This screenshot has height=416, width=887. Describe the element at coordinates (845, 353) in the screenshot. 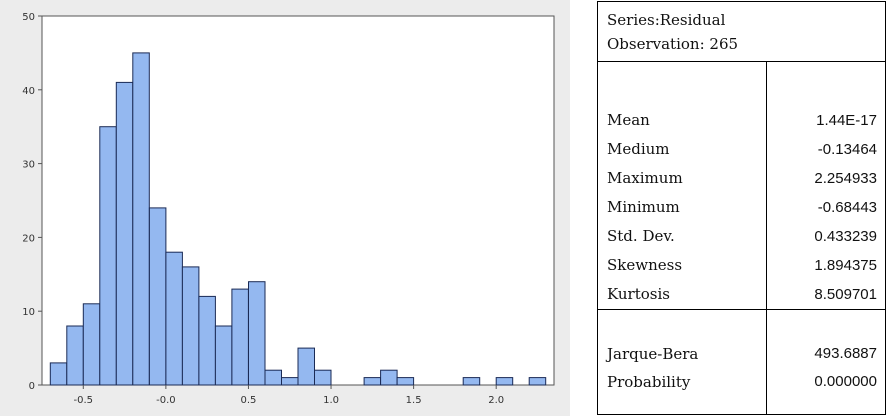

I see `test-value-jarque-bera: 493.6887` at that location.